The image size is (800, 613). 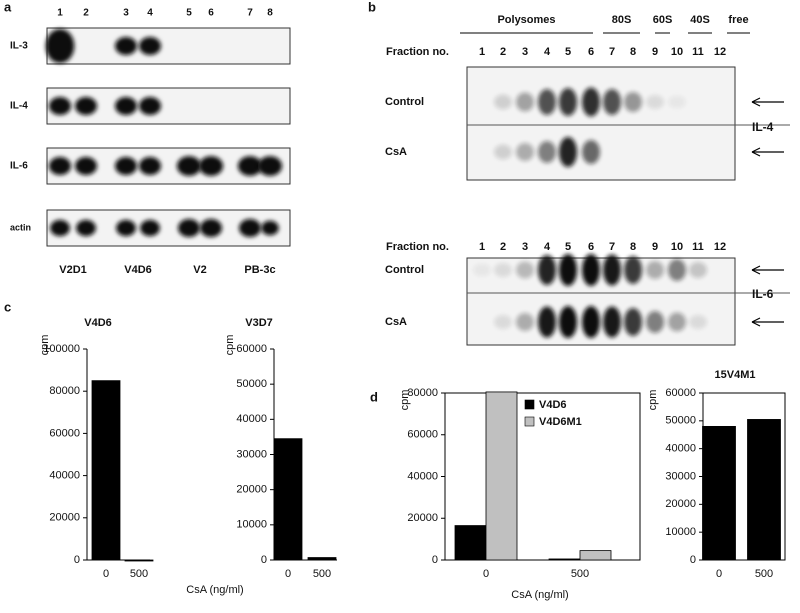 What do you see at coordinates (738, 20) in the screenshot?
I see `fraction-header: free` at bounding box center [738, 20].